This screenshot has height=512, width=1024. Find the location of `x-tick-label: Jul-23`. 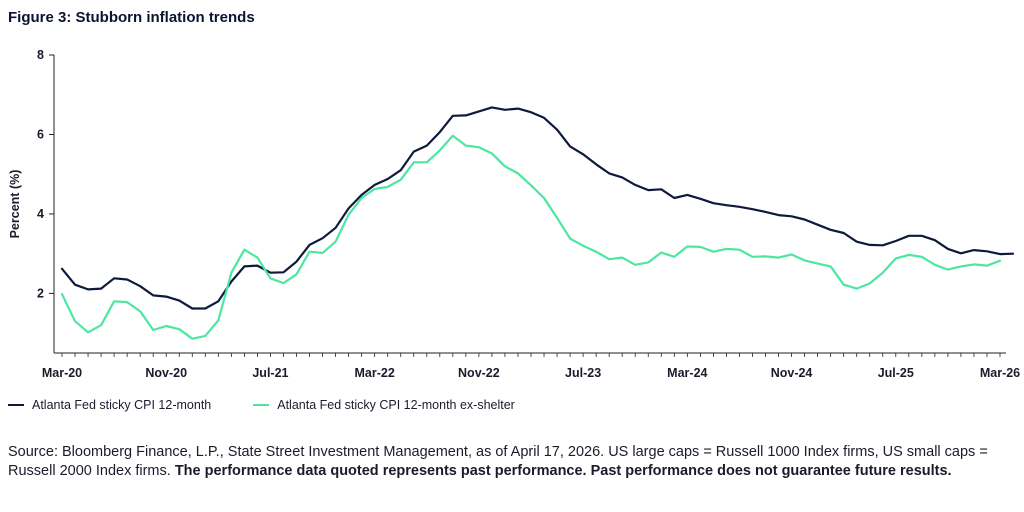

x-tick-label: Jul-23 is located at coordinates (583, 373).